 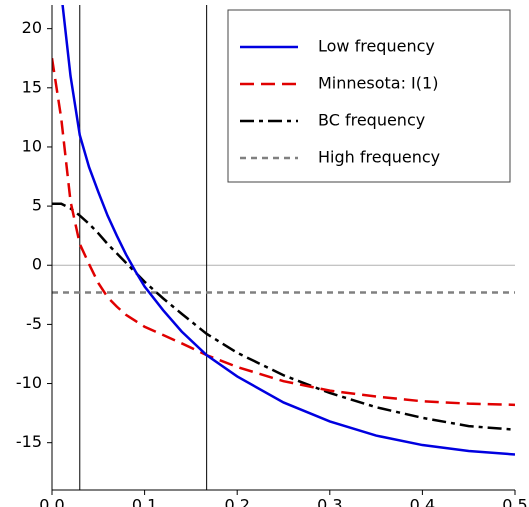 I want to click on x-tick-label: 0.4, so click(x=422, y=501).